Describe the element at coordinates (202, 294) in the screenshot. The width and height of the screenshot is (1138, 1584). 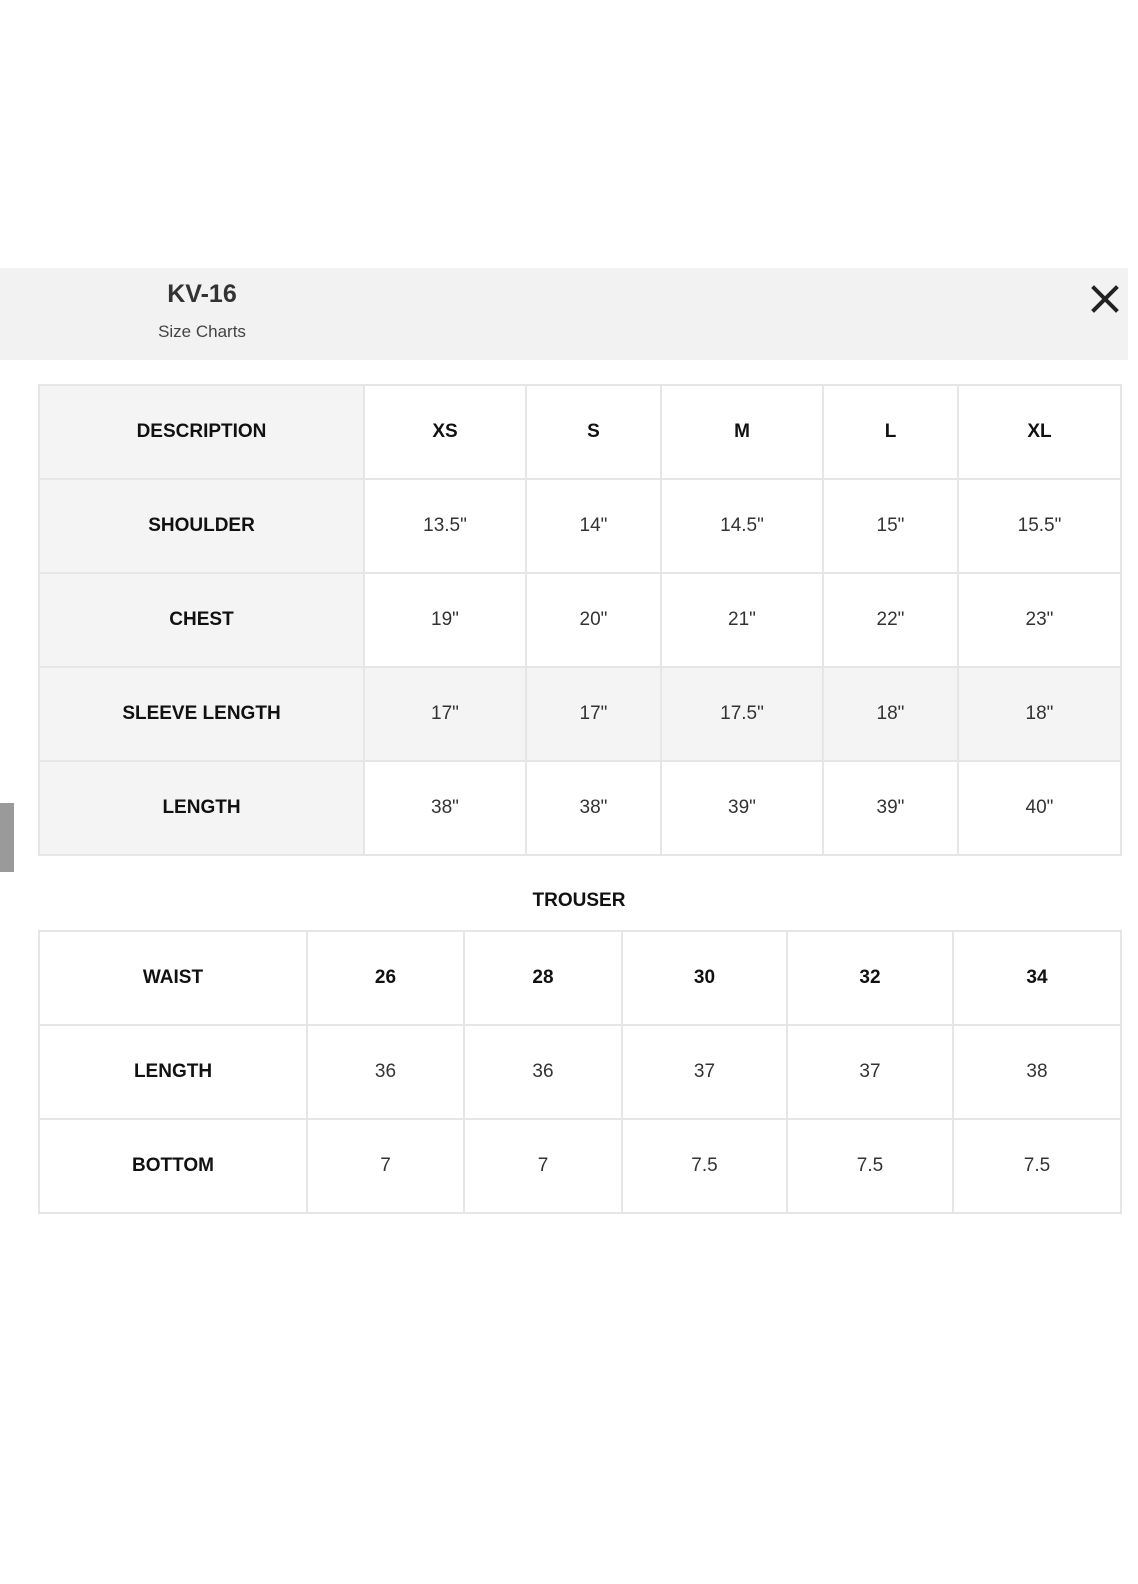
I see `product-title: KV-16` at that location.